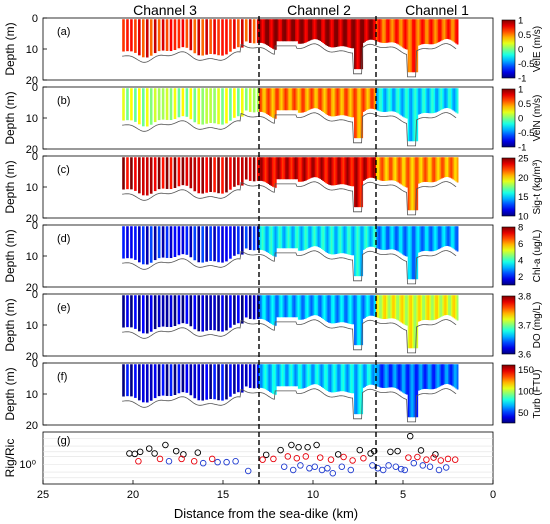 The height and width of the screenshot is (524, 550). I want to click on seabed-profile, so click(289, 267).